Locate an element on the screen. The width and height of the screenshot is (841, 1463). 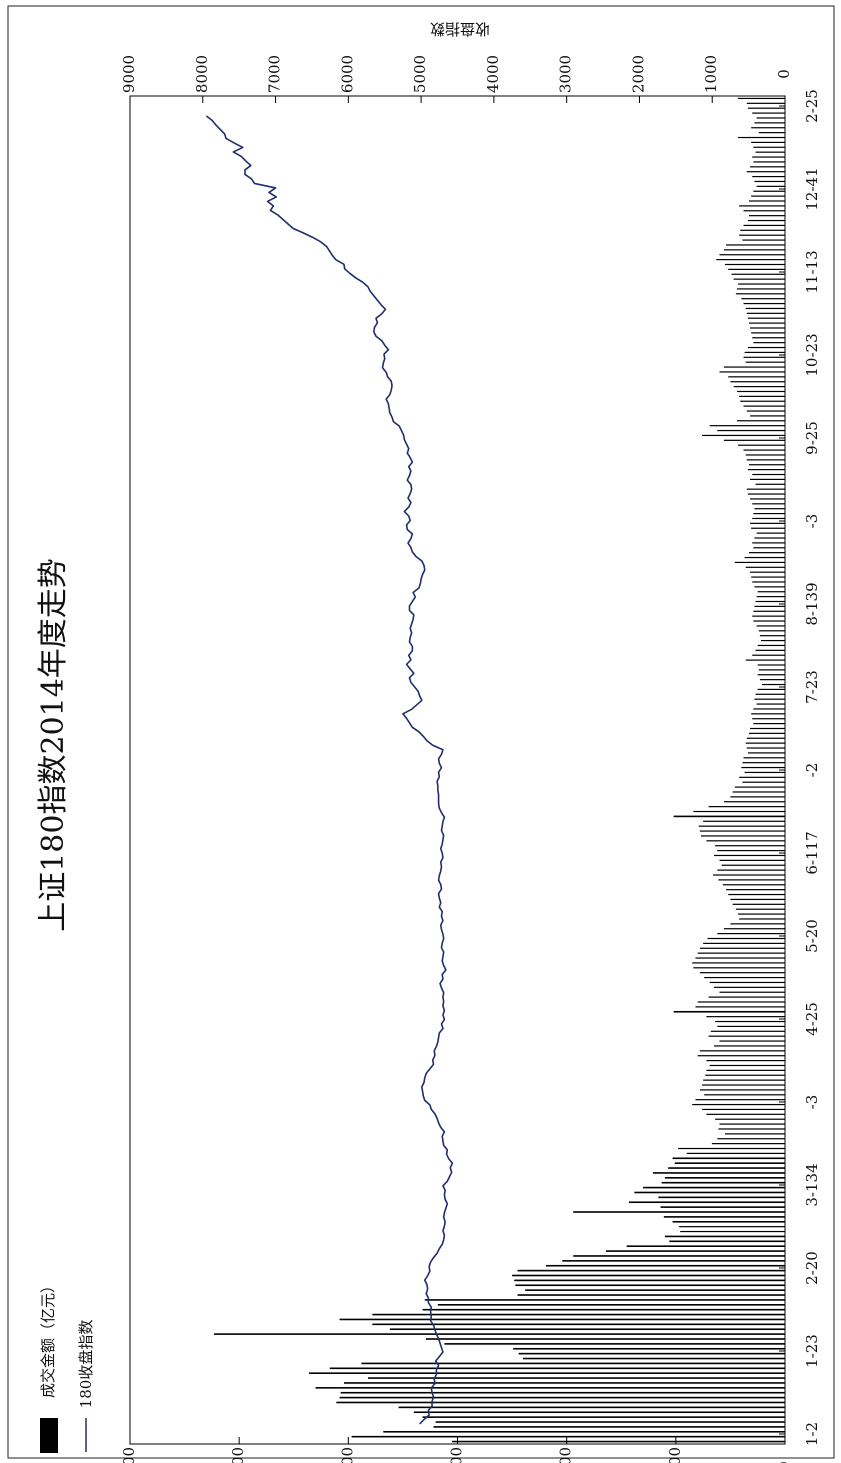
right-axis-tick-label: 5000 is located at coordinates (420, 74).